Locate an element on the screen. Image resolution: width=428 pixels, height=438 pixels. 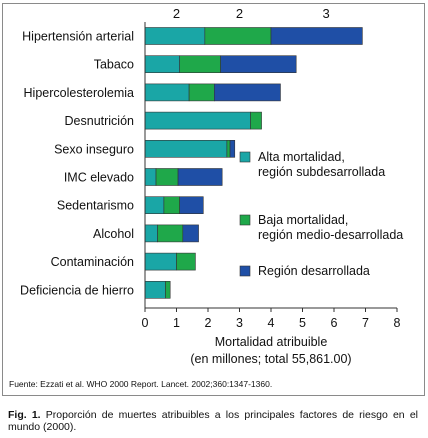
x-tick-label: 2 is located at coordinates (208, 323).